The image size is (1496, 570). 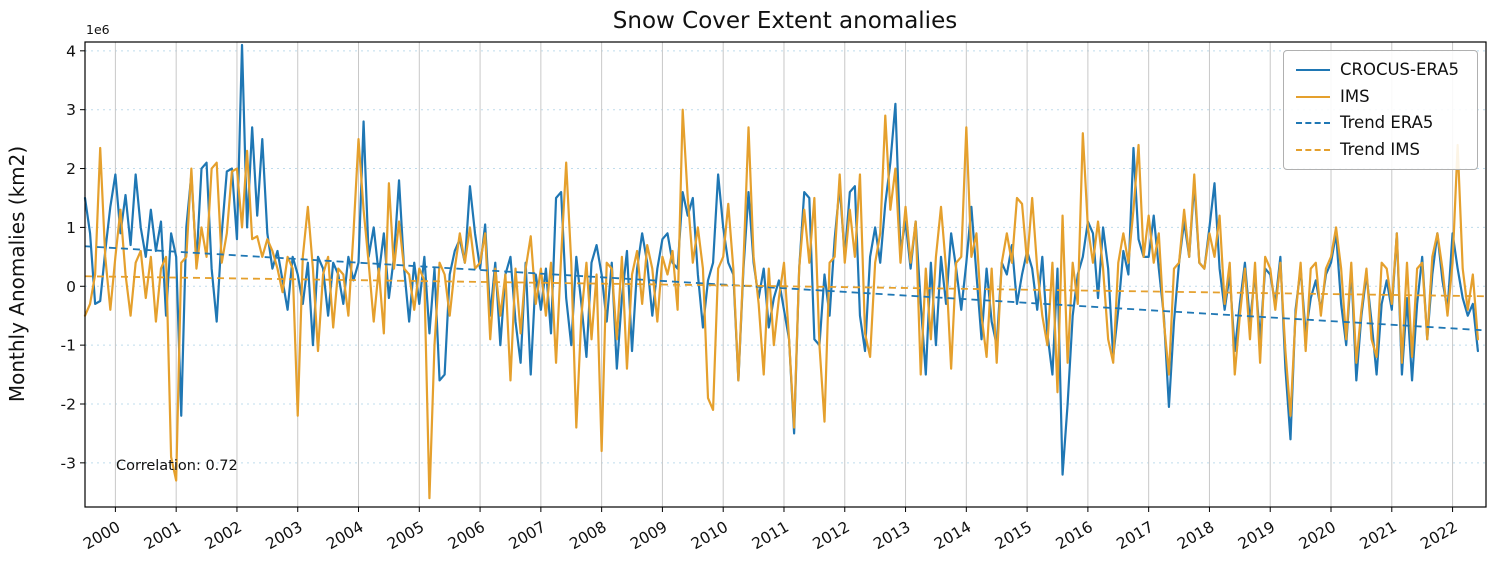 What do you see at coordinates (1013, 535) in the screenshot?
I see `x-tick-label: 2015` at bounding box center [1013, 535].